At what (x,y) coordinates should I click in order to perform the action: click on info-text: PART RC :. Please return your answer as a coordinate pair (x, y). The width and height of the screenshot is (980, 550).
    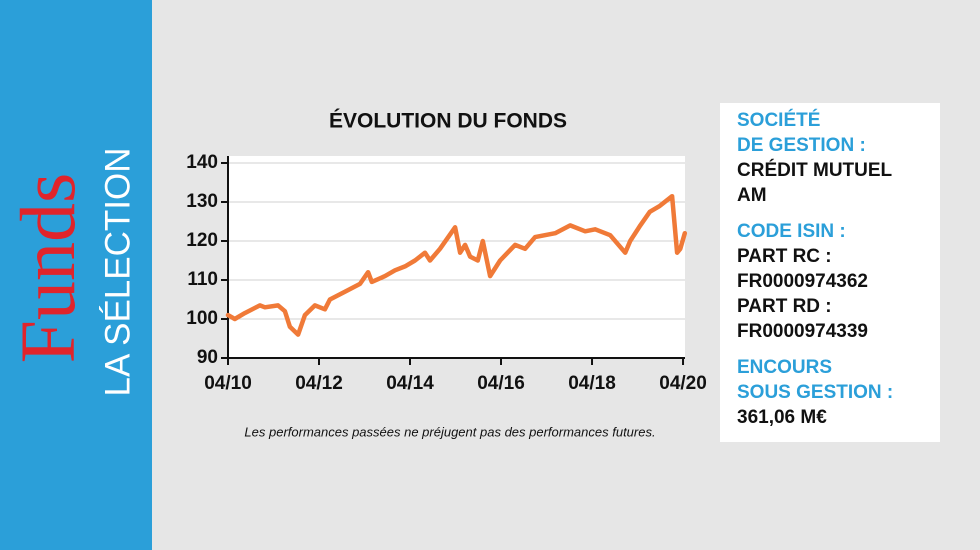
    Looking at the image, I should click on (784, 256).